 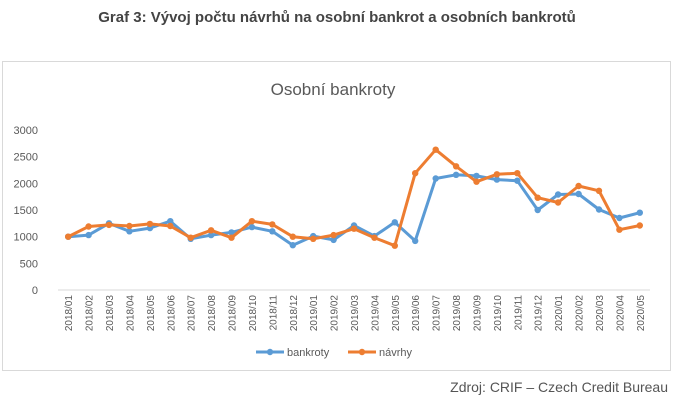 What do you see at coordinates (498, 313) in the screenshot?
I see `x-tick-label: 2019/10` at bounding box center [498, 313].